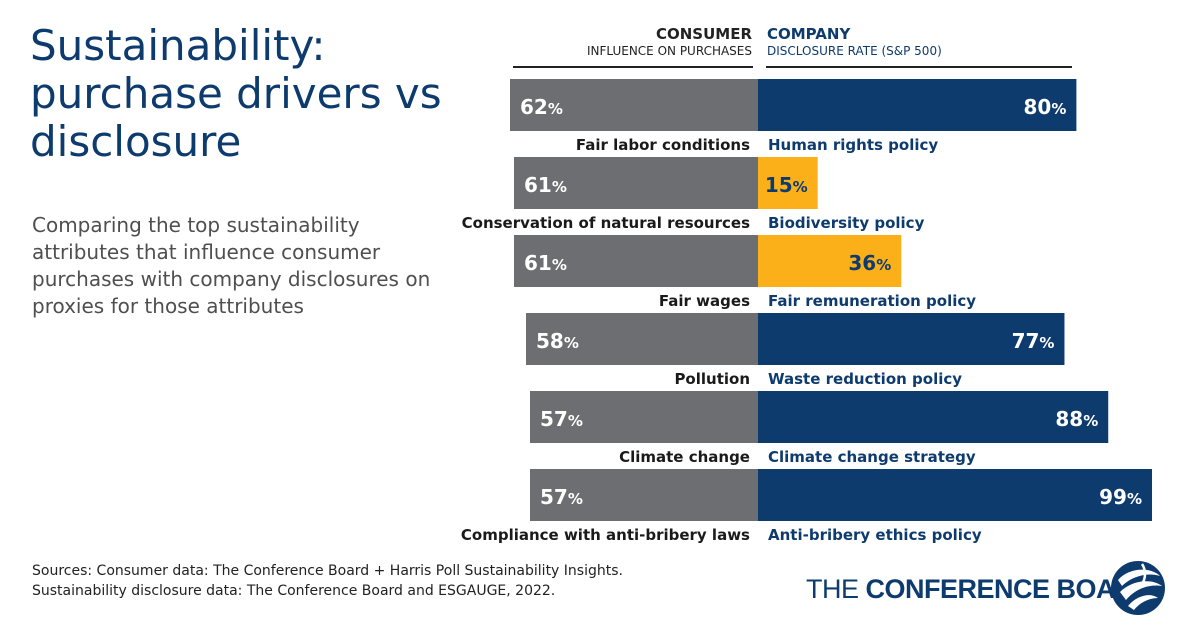 The height and width of the screenshot is (627, 1200). I want to click on consumer-header: CONSUMER INFLUENCE ON PURCHASES, so click(669, 42).